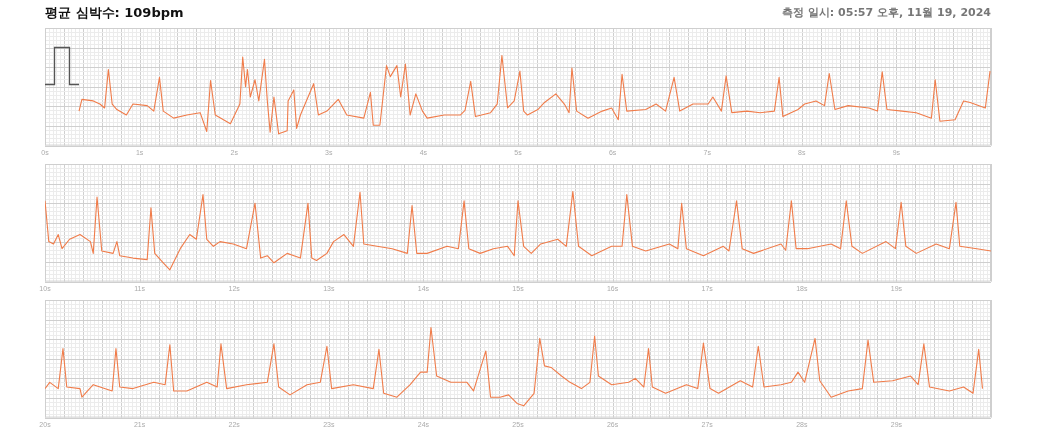 This screenshot has width=1040, height=433. I want to click on chart-subtitle: 측정 일시: 05:57 오후, 11월 19, 2024, so click(886, 12).